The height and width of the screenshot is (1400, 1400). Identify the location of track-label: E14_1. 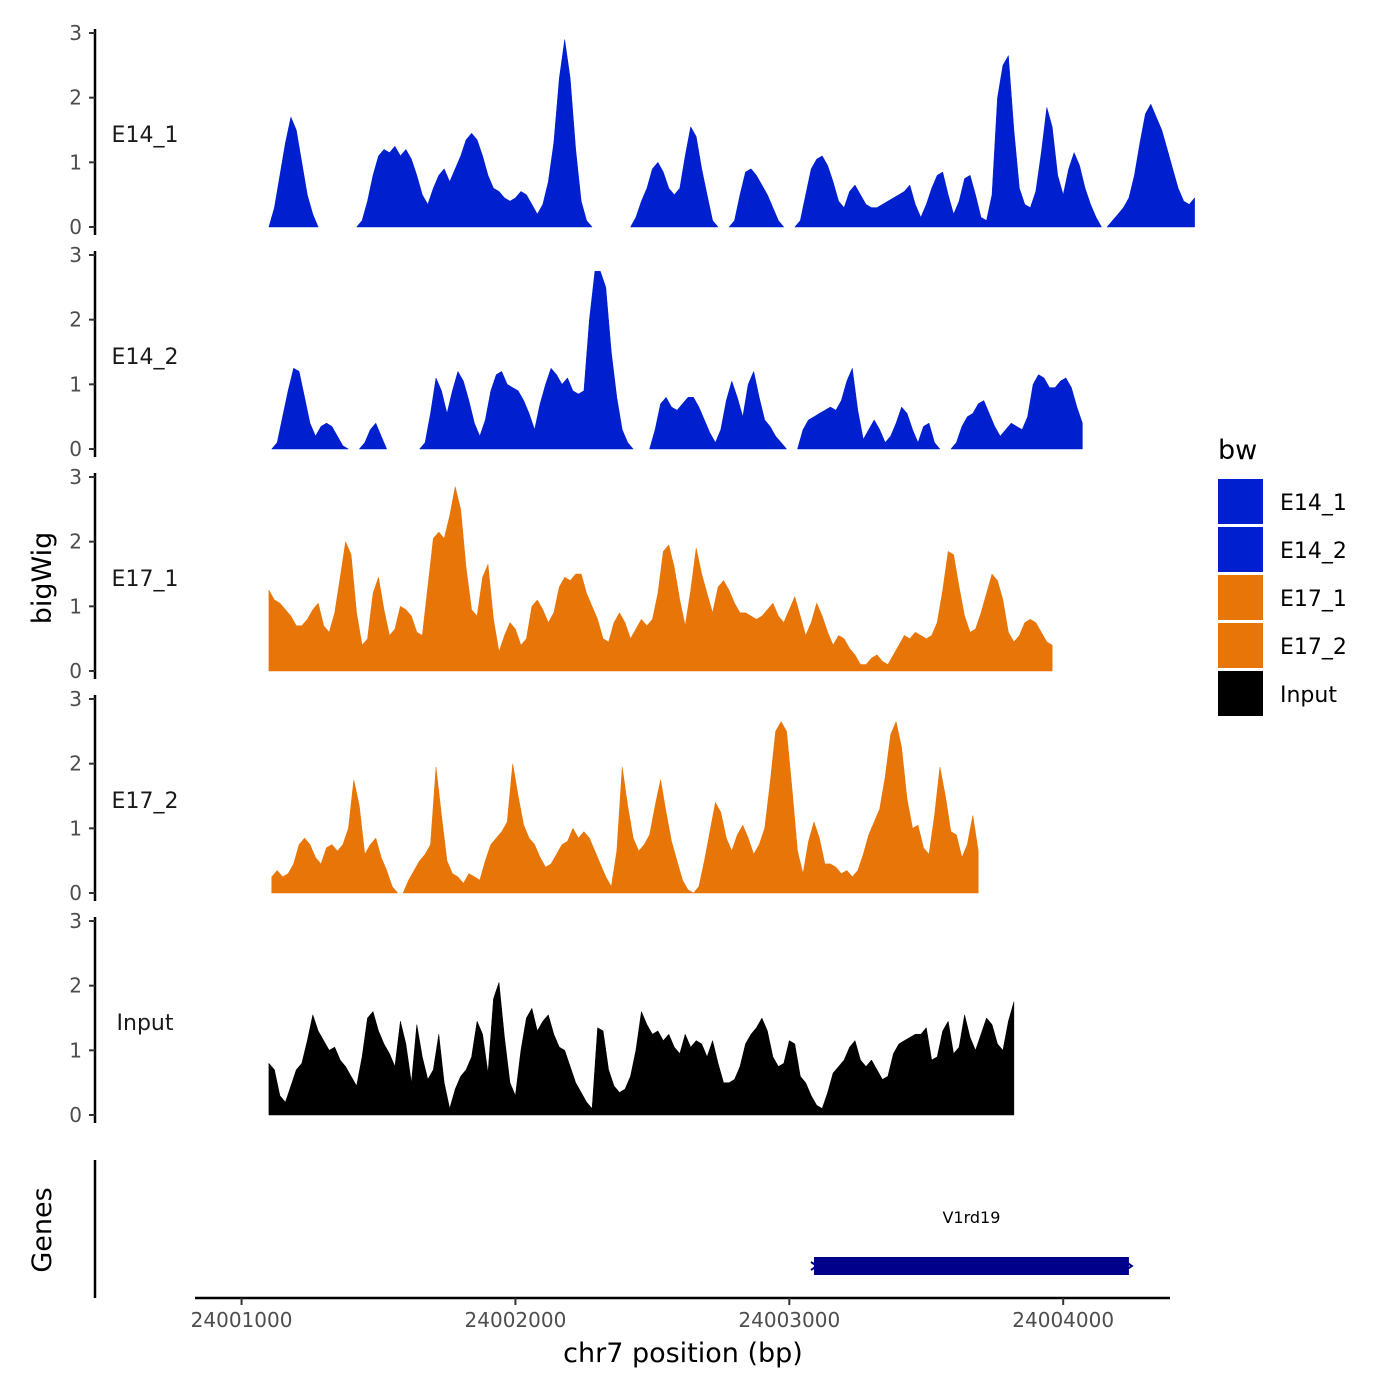
(145, 135).